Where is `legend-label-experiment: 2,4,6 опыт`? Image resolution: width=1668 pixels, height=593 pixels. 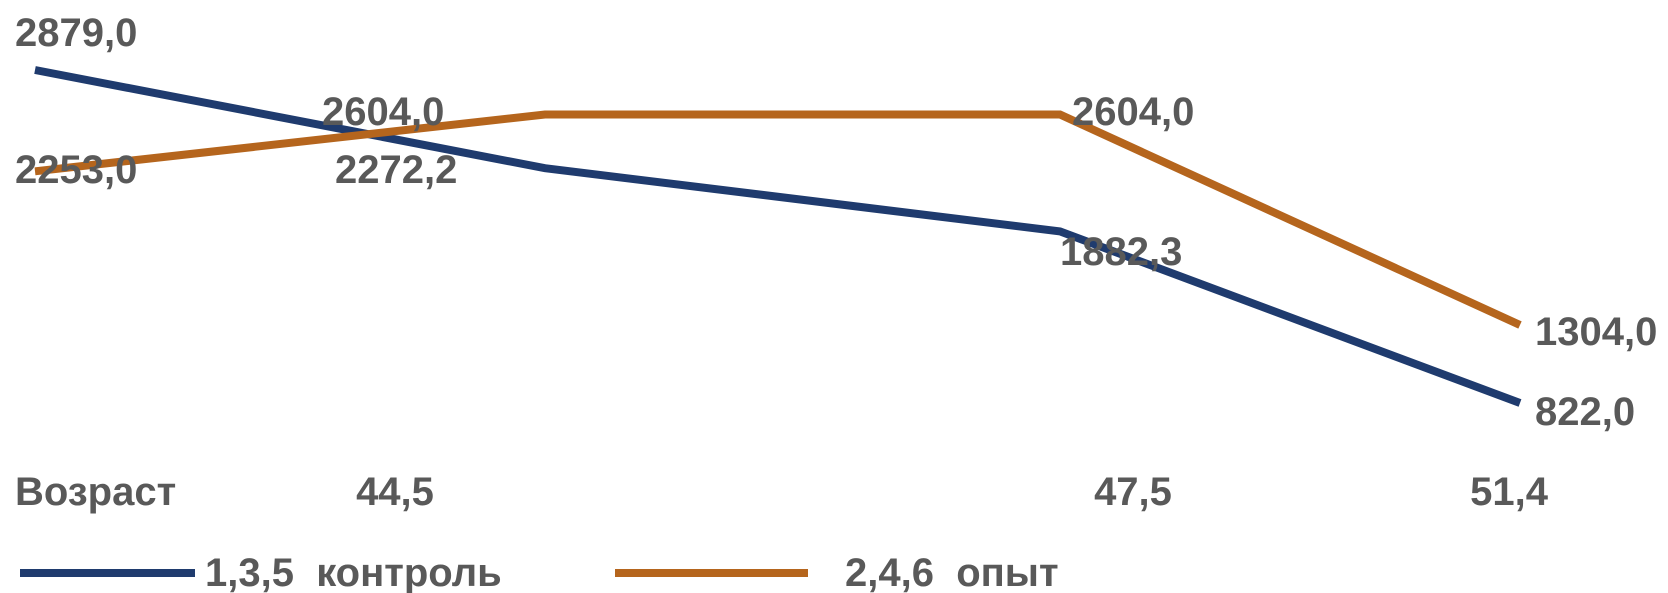 legend-label-experiment: 2,4,6 опыт is located at coordinates (952, 572).